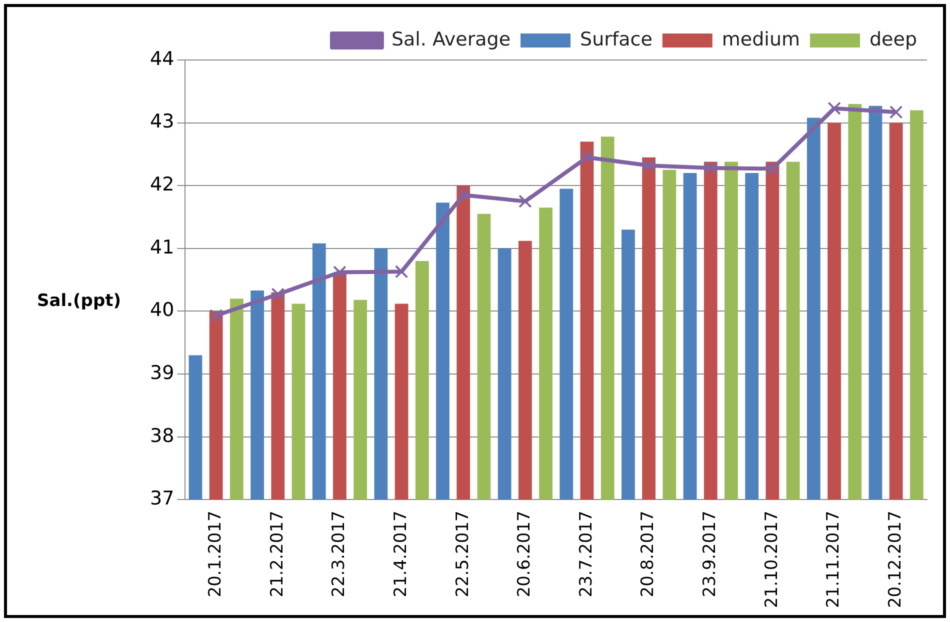 Image resolution: width=950 pixels, height=622 pixels. Describe the element at coordinates (648, 554) in the screenshot. I see `x-tick-label: 20.8.2017` at that location.